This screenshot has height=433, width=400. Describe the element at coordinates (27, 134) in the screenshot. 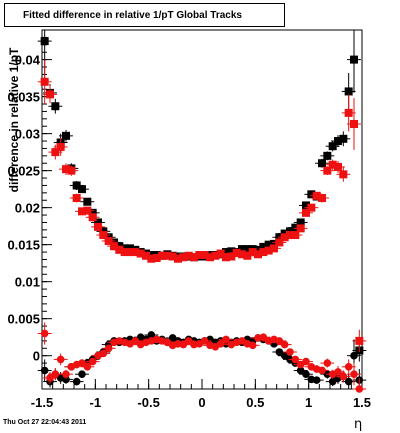

I see `y-tick-label: 0.03` at that location.